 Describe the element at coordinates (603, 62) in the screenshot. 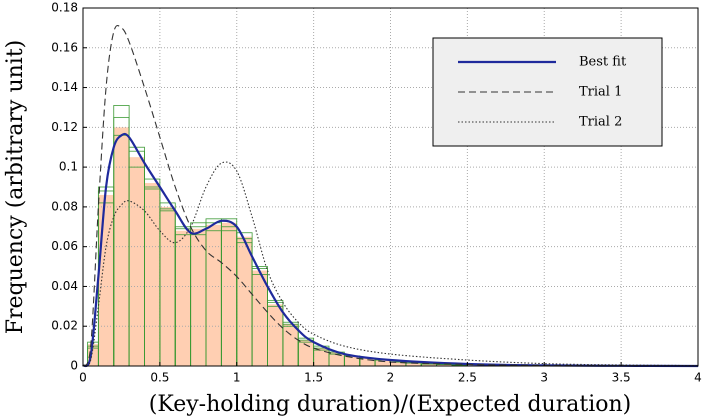

I see `legend-label: Best fit` at that location.